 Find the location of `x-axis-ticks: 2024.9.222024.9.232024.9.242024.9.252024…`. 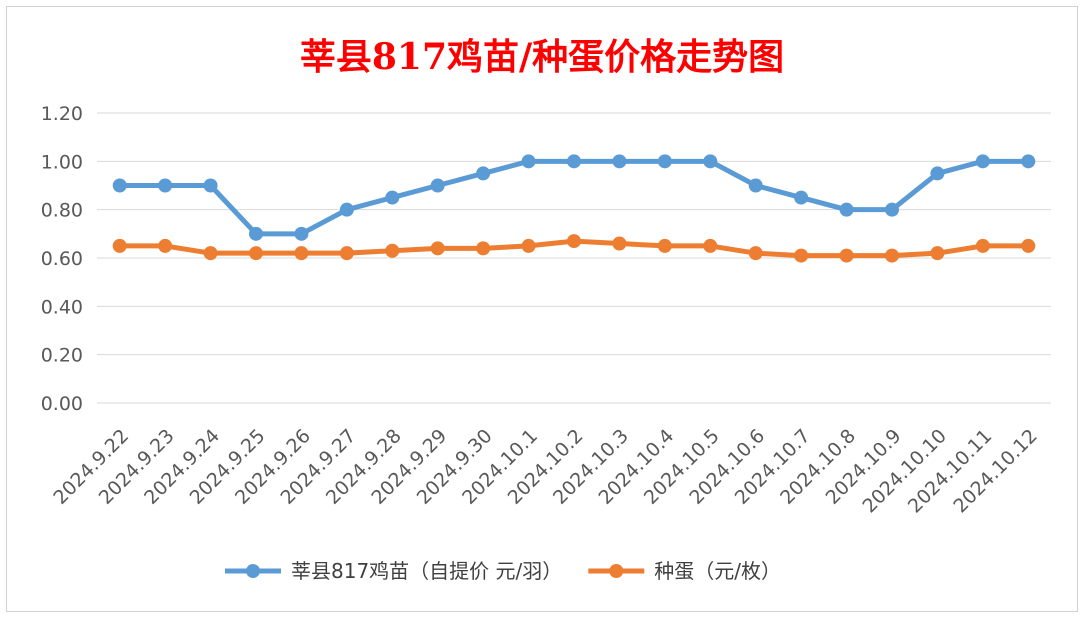

x-axis-ticks: 2024.9.222024.9.232024.9.242024.9.252024… is located at coordinates (545, 471).